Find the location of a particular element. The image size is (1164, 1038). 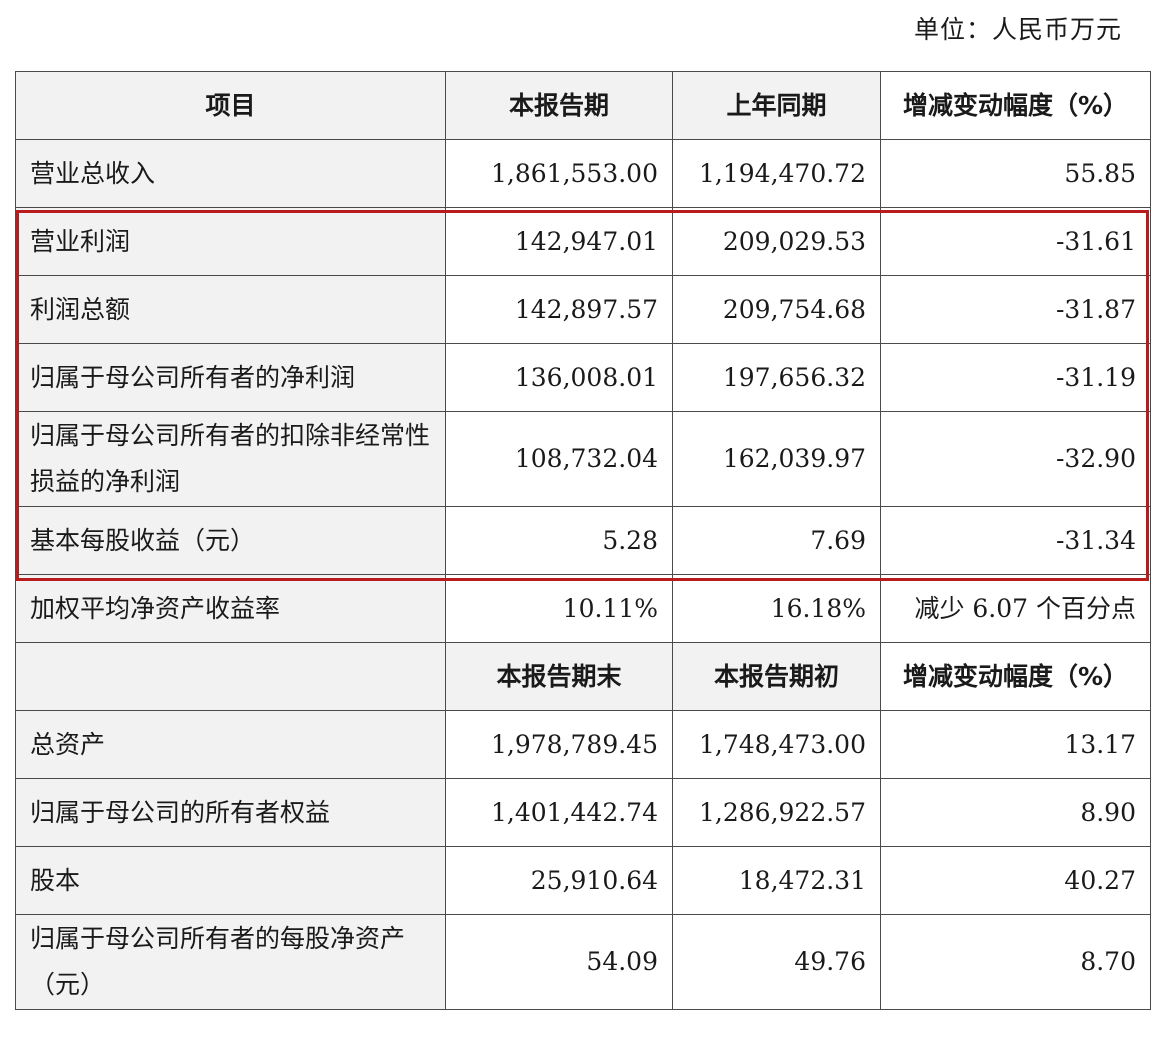

row-item: 营业总收入 is located at coordinates (230, 173).